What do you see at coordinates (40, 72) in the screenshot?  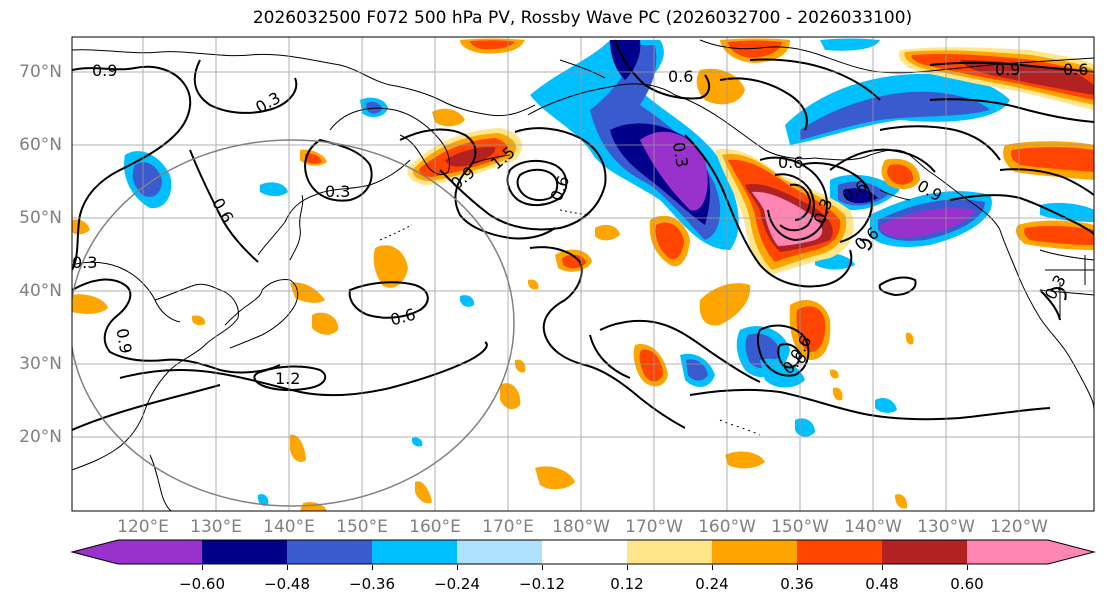 I see `lat-label: 70°N` at bounding box center [40, 72].